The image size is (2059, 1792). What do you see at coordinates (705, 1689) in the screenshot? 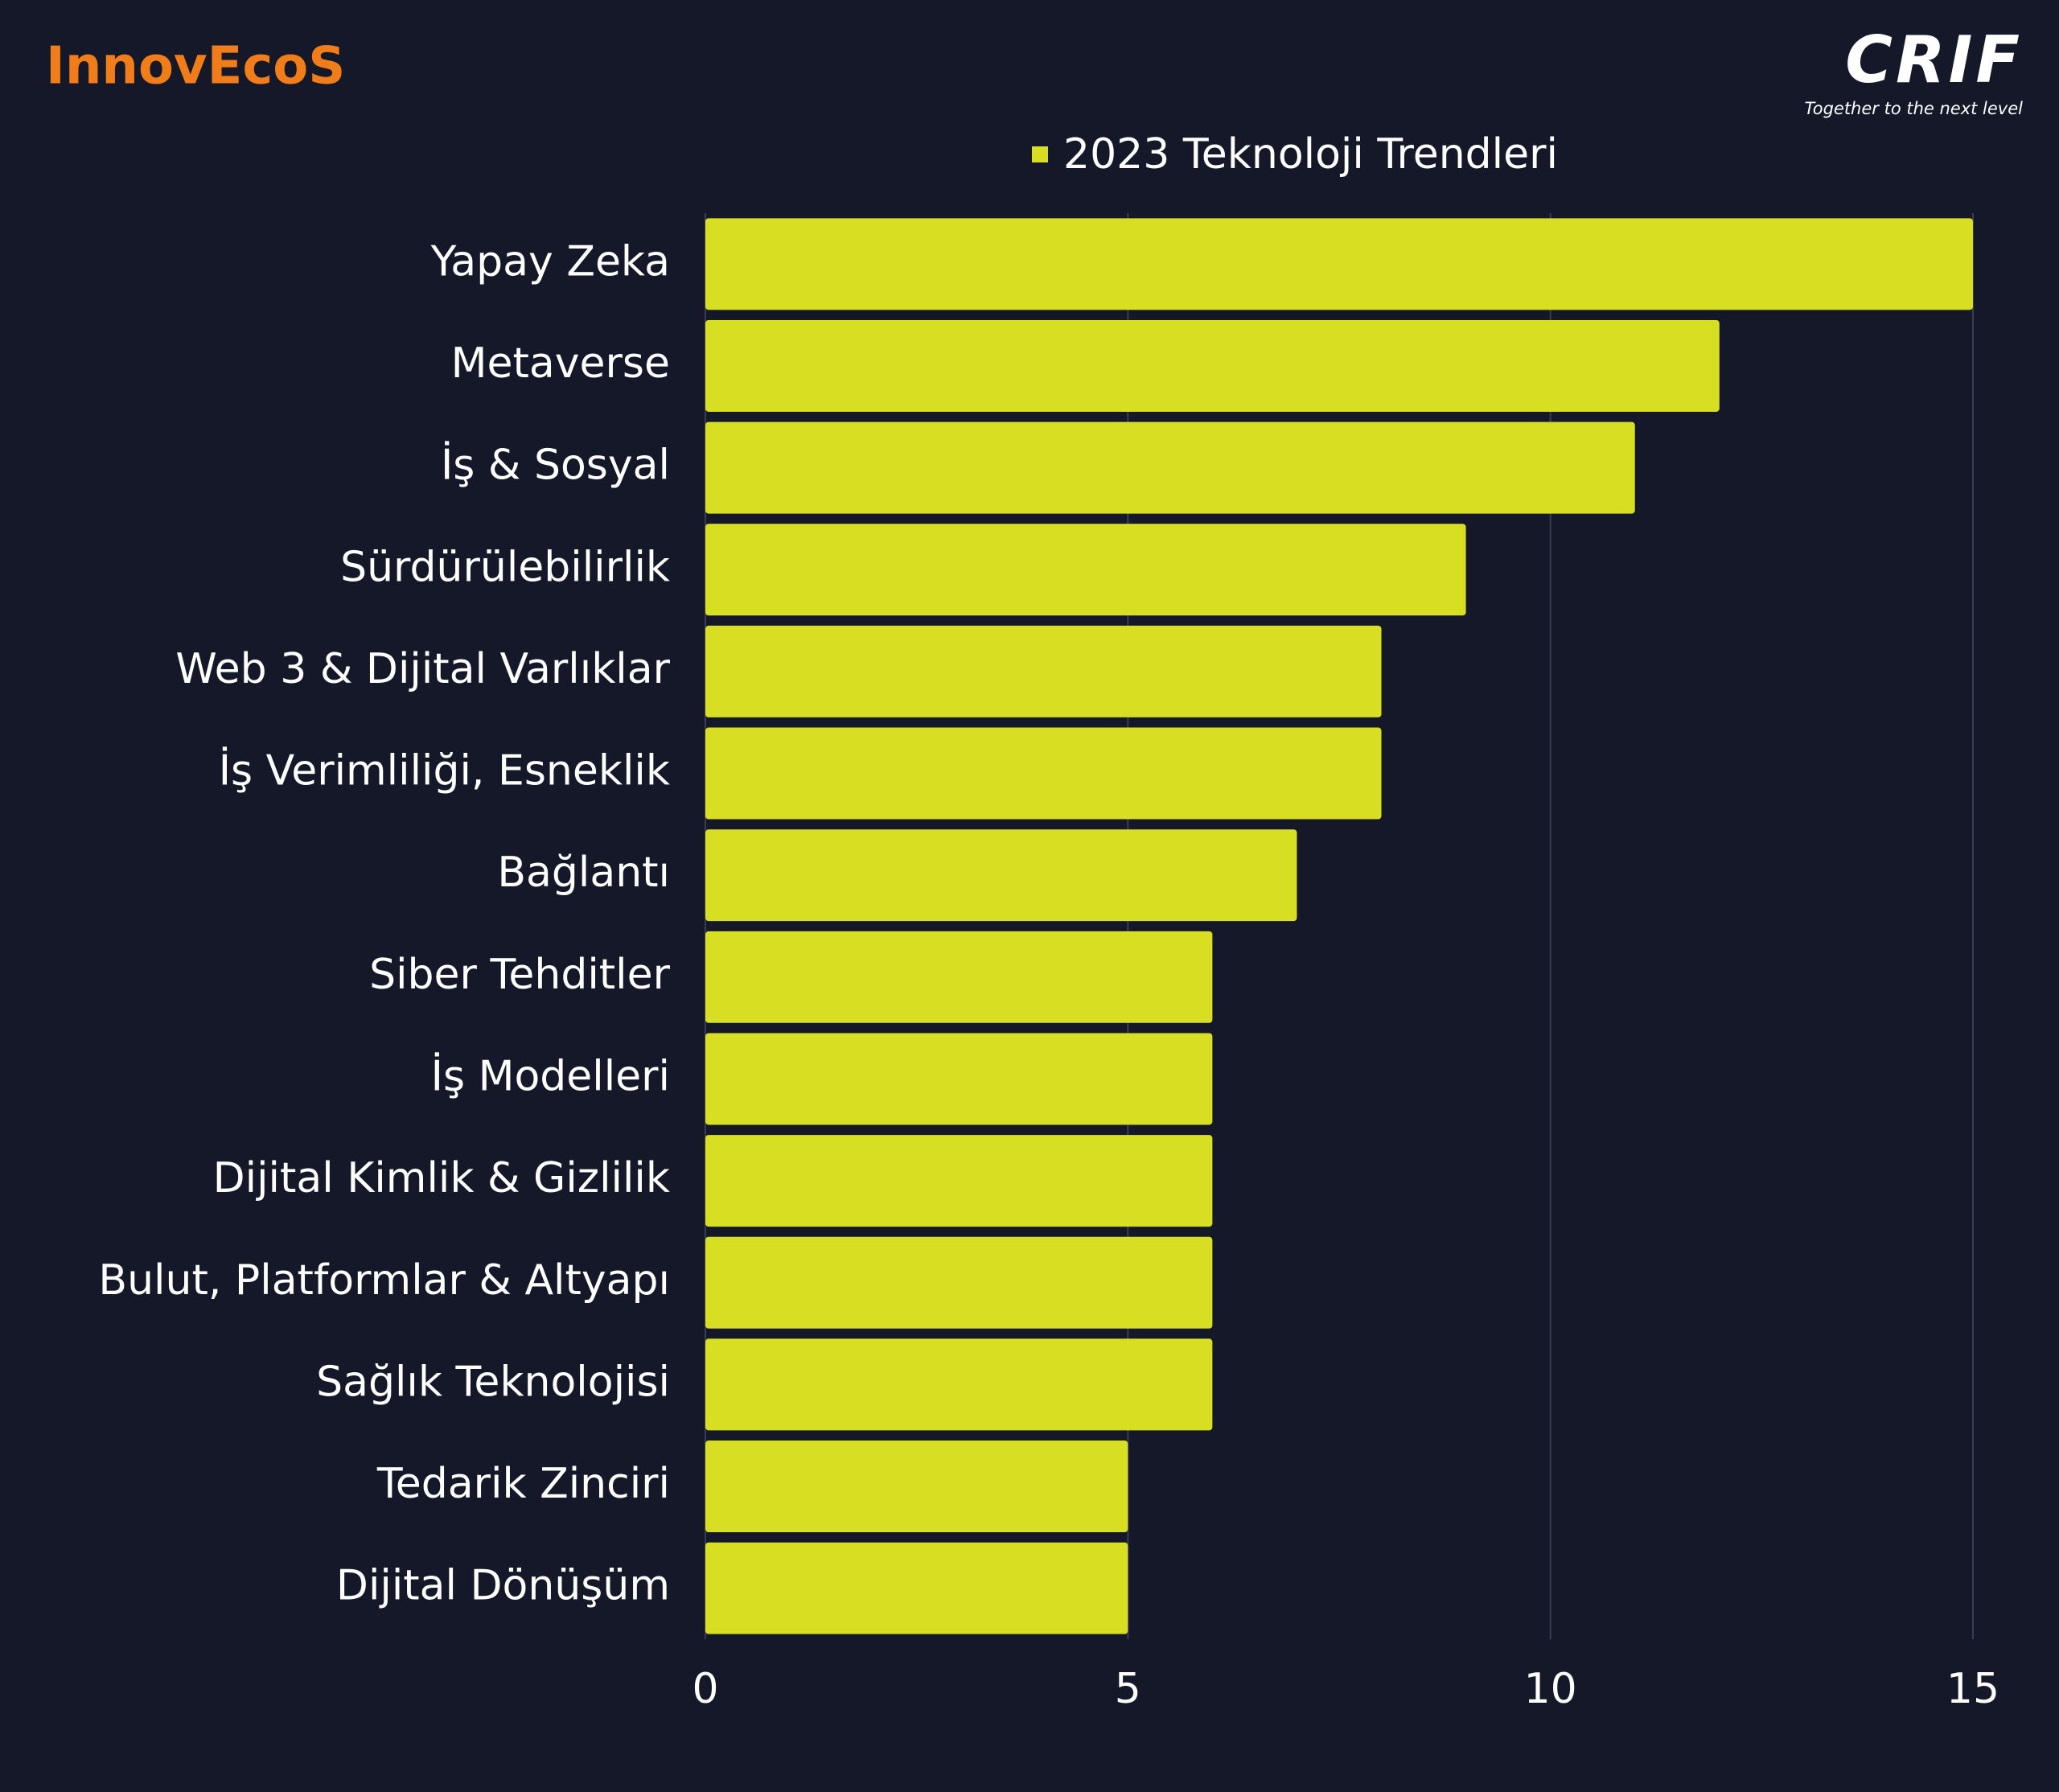
I see `x-tick-label: 0` at bounding box center [705, 1689].